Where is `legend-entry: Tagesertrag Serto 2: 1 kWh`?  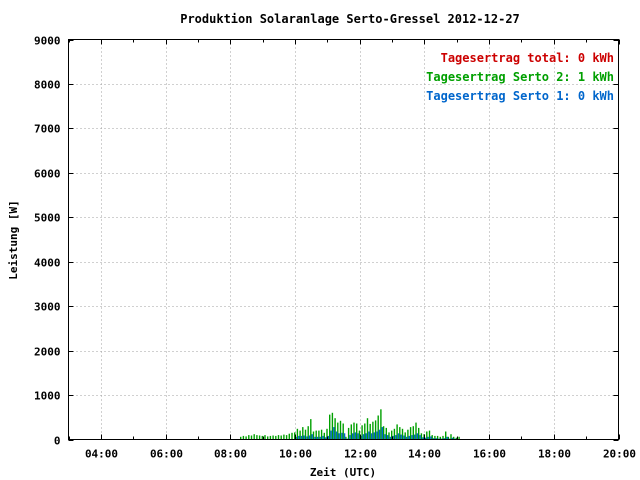
legend-entry: Tagesertrag Serto 2: 1 kWh is located at coordinates (520, 77).